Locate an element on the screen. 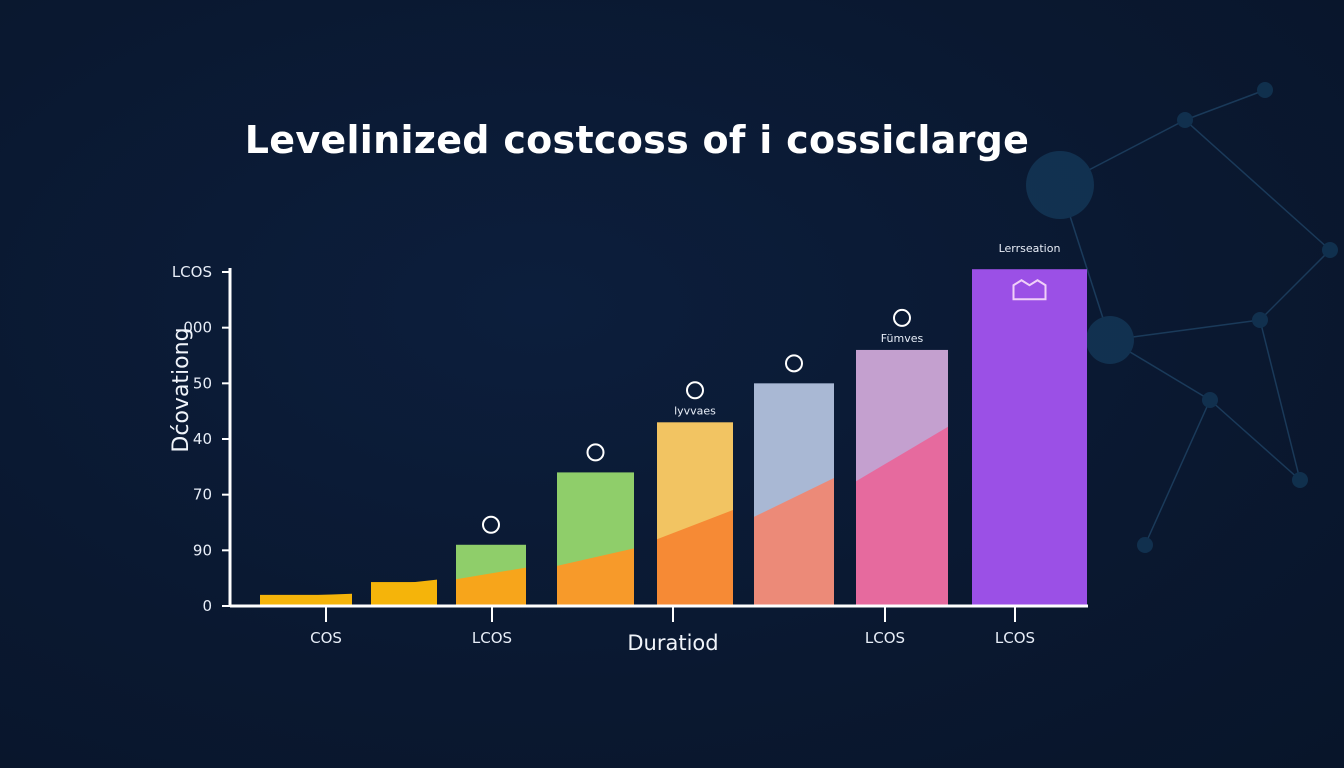 The height and width of the screenshot is (768, 1344). magnifier-icon is located at coordinates (695, 390).